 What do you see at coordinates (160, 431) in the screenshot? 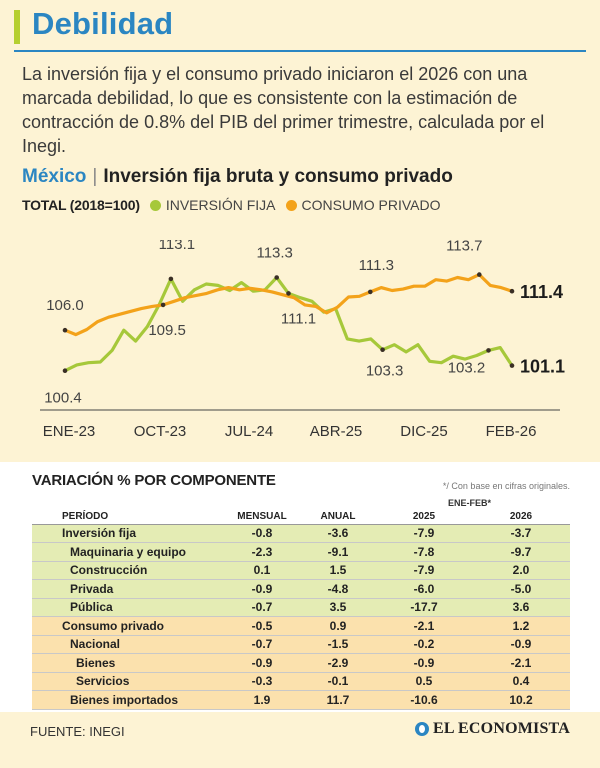
I see `x-tick-label: OCT-23` at bounding box center [160, 431].